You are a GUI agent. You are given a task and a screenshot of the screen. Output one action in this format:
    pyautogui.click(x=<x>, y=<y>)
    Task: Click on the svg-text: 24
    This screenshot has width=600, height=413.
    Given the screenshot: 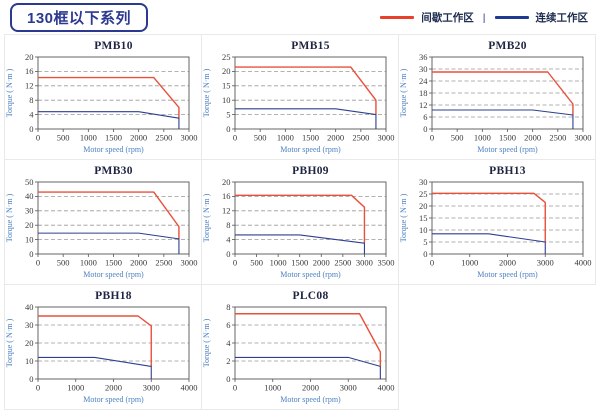 What is the action you would take?
    pyautogui.click(x=423, y=81)
    